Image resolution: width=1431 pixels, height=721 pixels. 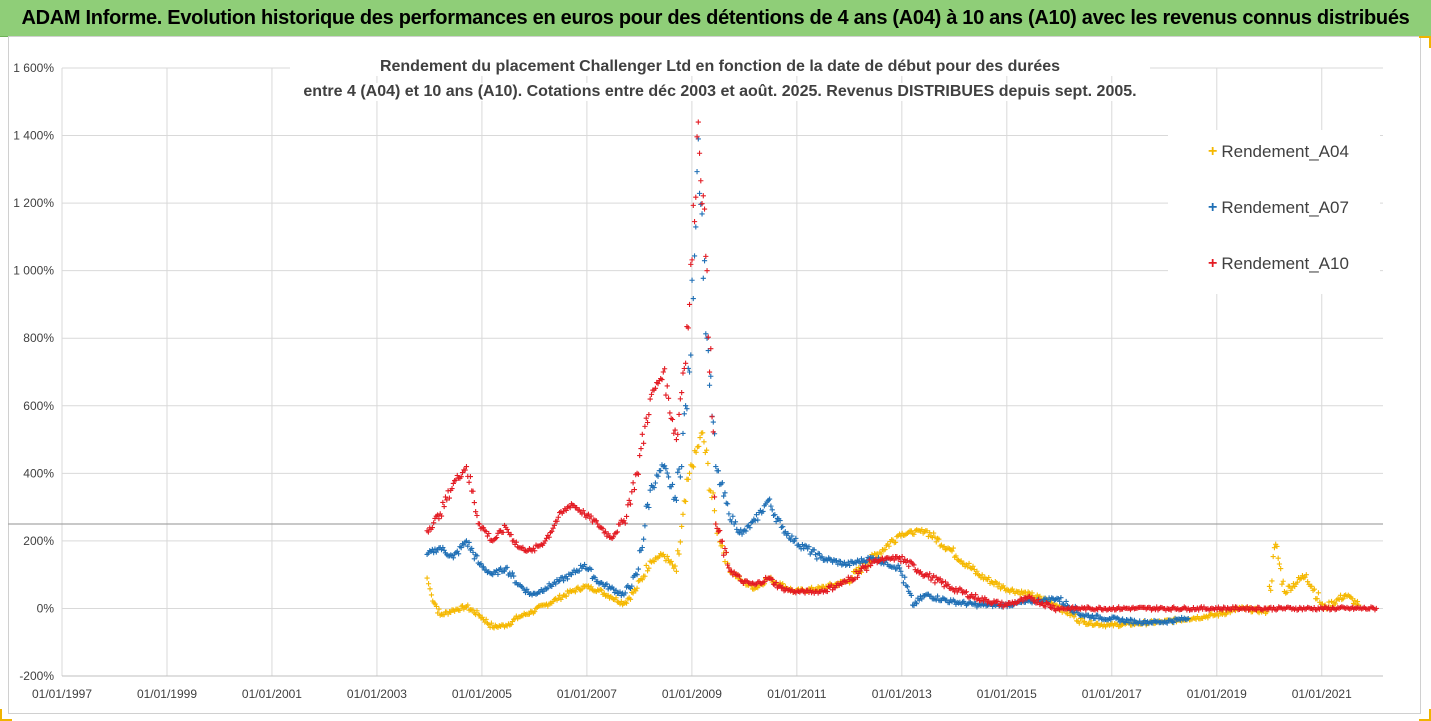 What do you see at coordinates (1213, 263) in the screenshot?
I see `legend-marker-a10: +` at bounding box center [1213, 263].